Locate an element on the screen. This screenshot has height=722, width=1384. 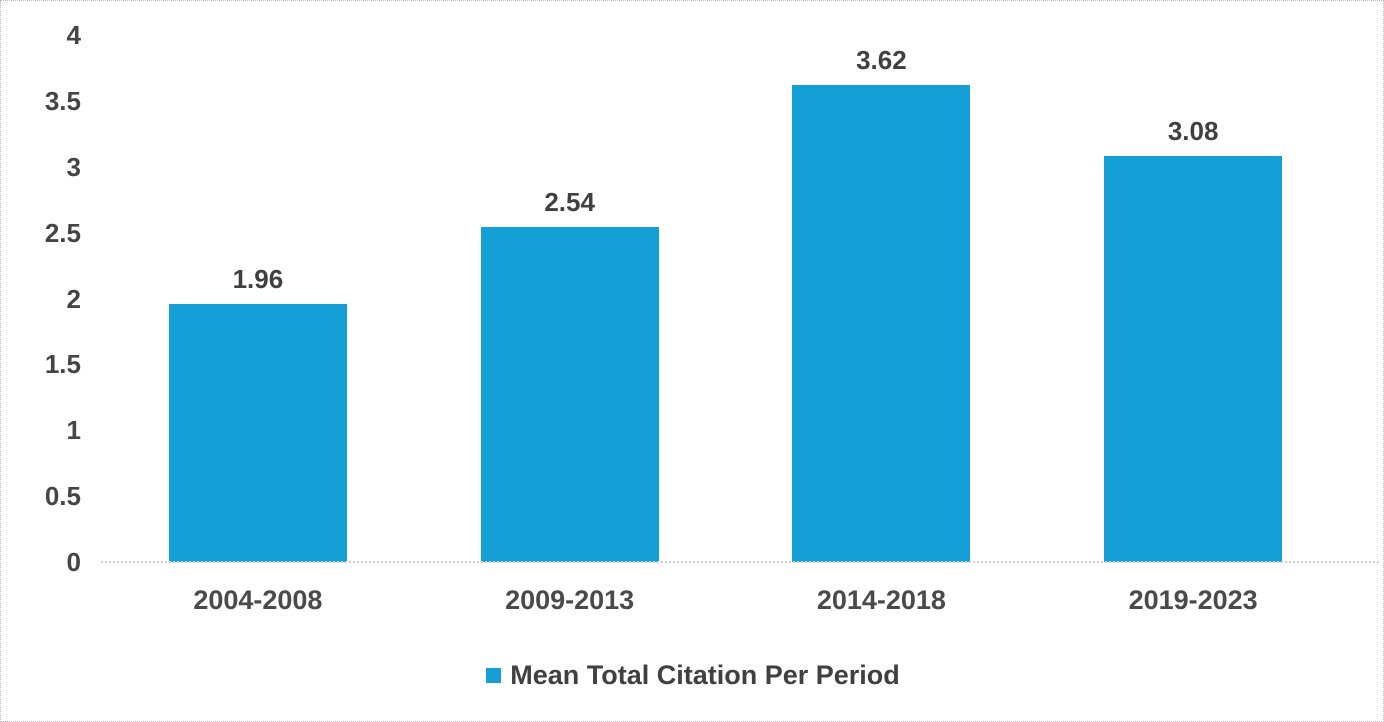
legend-label: Mean Total Citation Per Period is located at coordinates (705, 675).